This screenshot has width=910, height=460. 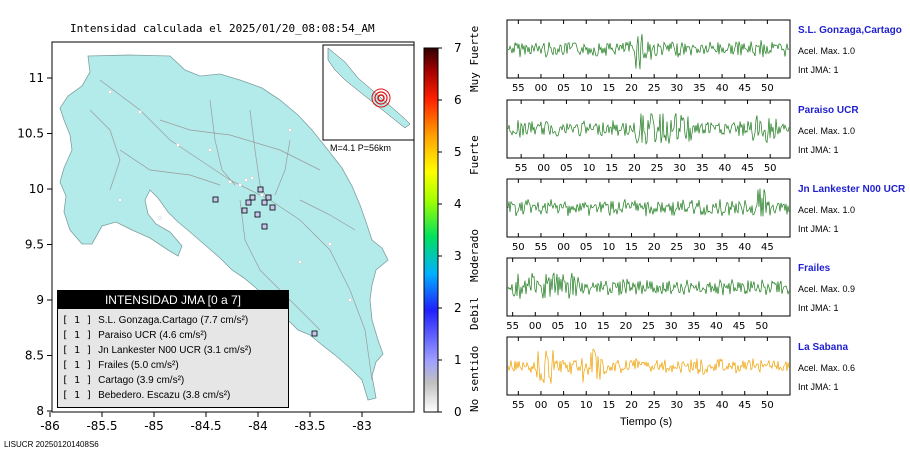 I want to click on station-markers, so click(x=265, y=261).